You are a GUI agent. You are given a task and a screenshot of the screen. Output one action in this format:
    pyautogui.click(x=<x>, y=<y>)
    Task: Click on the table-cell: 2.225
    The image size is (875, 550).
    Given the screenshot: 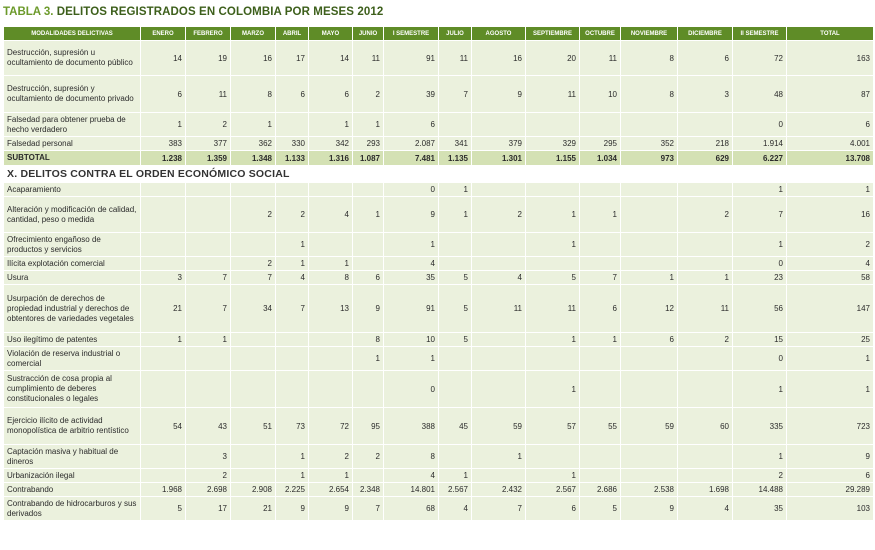 What is the action you would take?
    pyautogui.click(x=292, y=489)
    